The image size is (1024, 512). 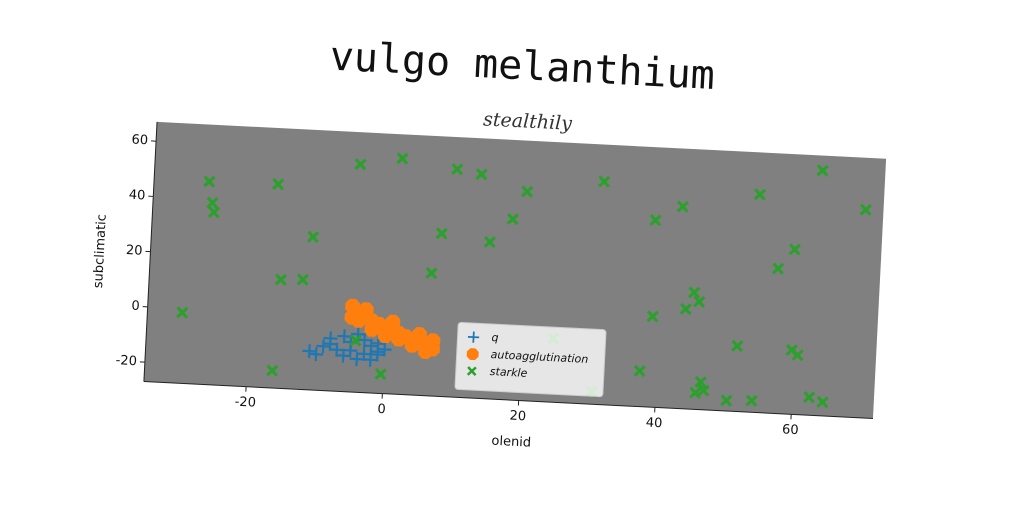 I want to click on y-tick-label: 0, so click(x=135, y=306).